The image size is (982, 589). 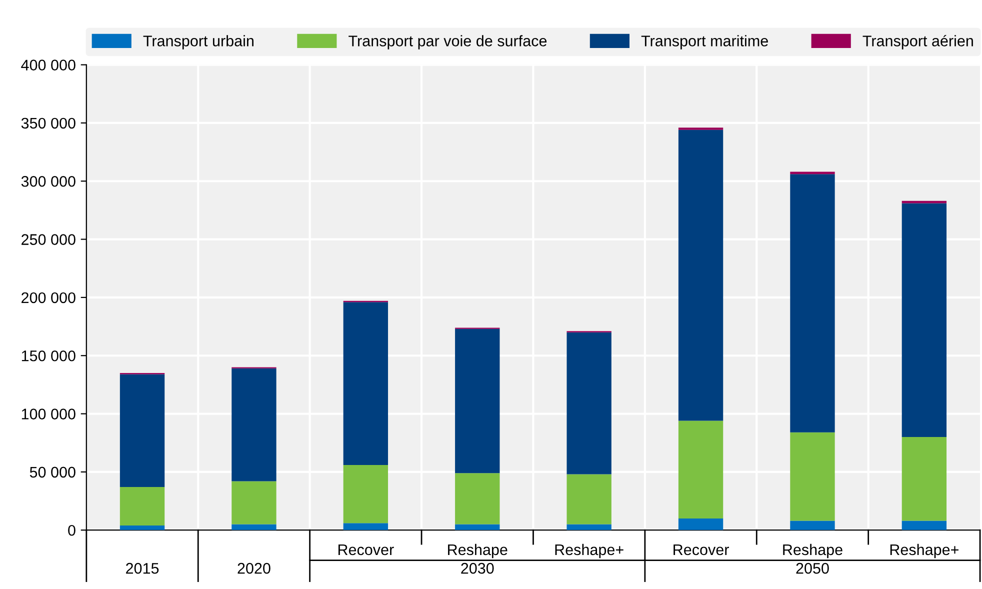 What do you see at coordinates (49, 414) in the screenshot?
I see `y-tick-label: 100 000` at bounding box center [49, 414].